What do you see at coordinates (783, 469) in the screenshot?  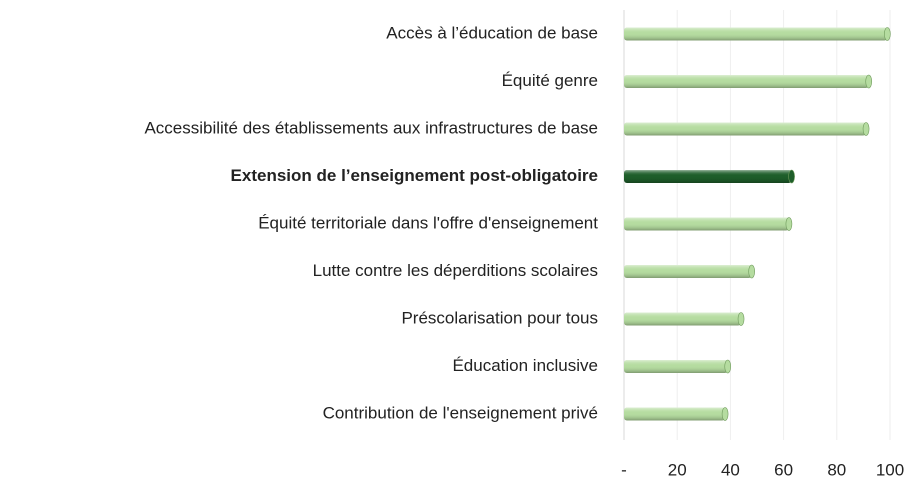 I see `x-tick-label: 60` at bounding box center [783, 469].